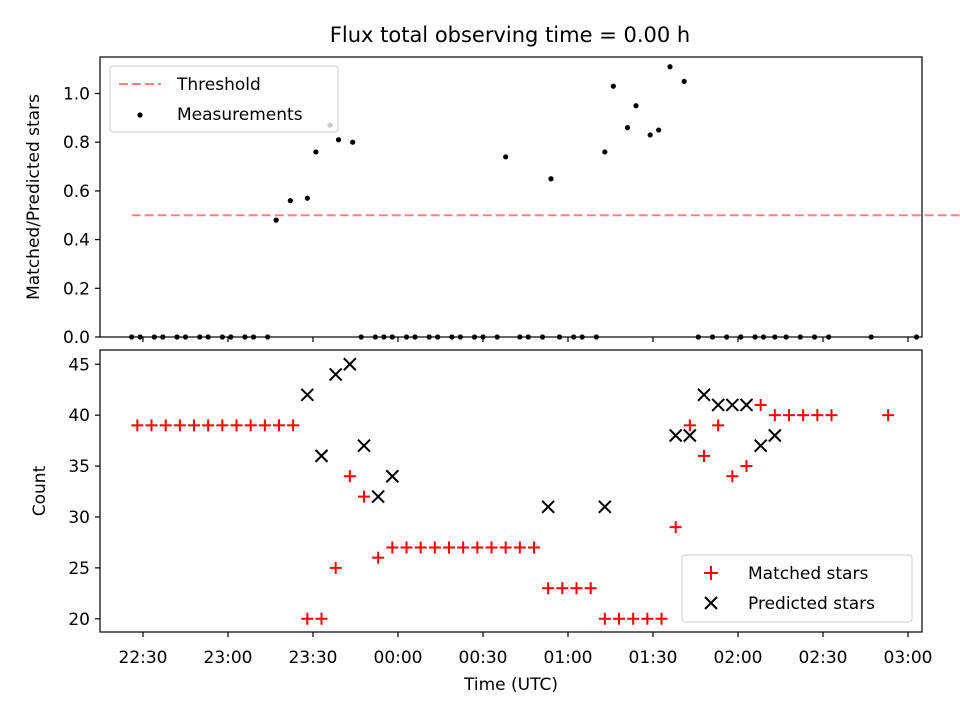  Describe the element at coordinates (483, 658) in the screenshot. I see `x-tick-label: 00:30` at that location.